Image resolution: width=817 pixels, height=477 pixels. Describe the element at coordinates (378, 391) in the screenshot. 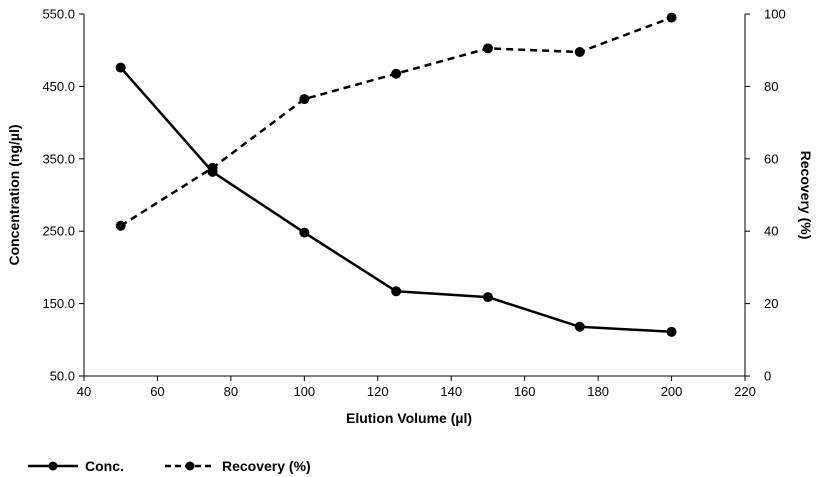

I see `x-tick-label: 120` at that location.